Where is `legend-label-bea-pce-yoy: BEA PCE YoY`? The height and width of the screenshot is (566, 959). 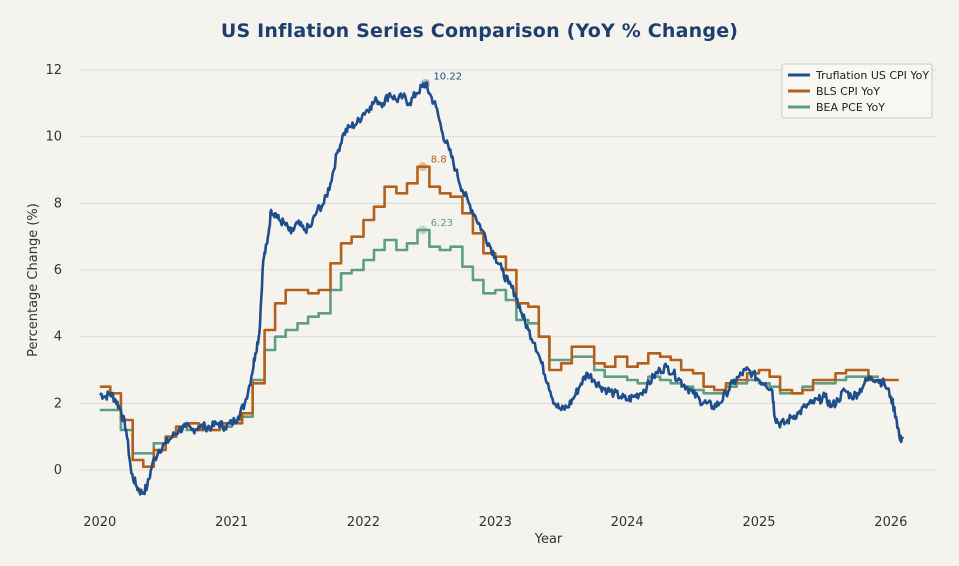 legend-label-bea-pce-yoy: BEA PCE YoY is located at coordinates (850, 107).